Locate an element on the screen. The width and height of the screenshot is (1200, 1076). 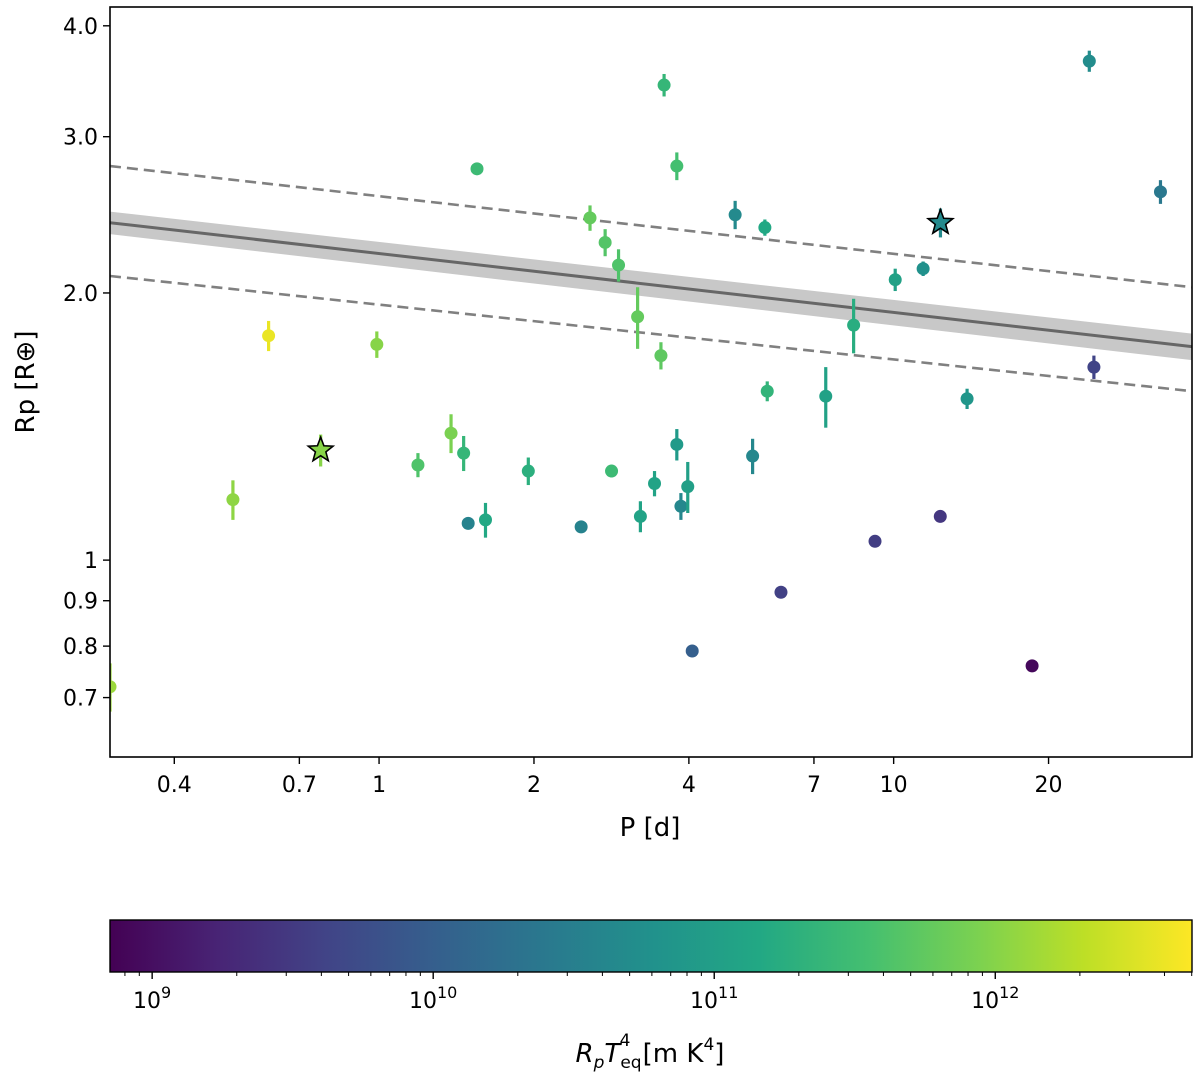
x-tick-label: 1 is located at coordinates (379, 785).